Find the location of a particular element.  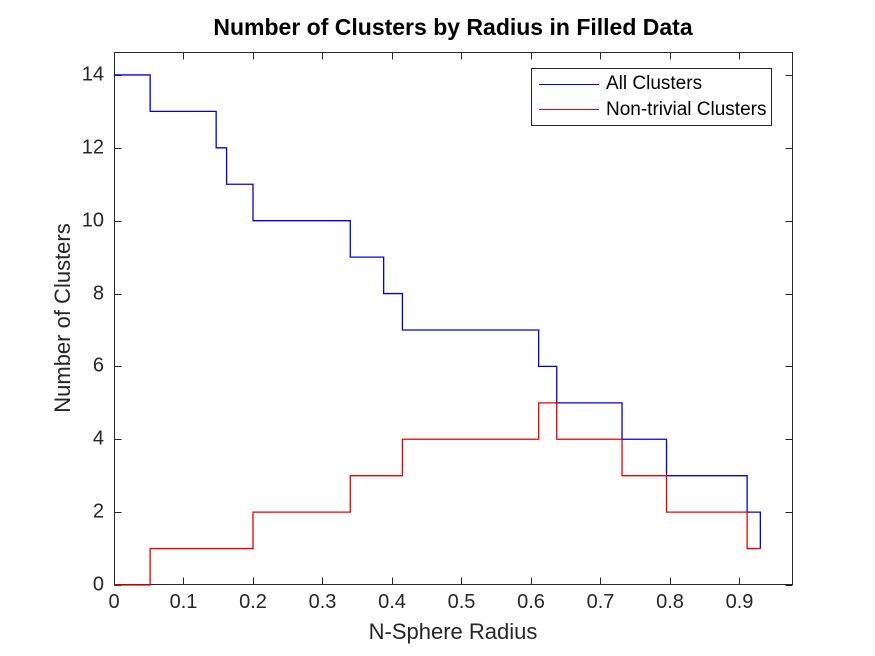

y-tick-label: 0 is located at coordinates (98, 584).